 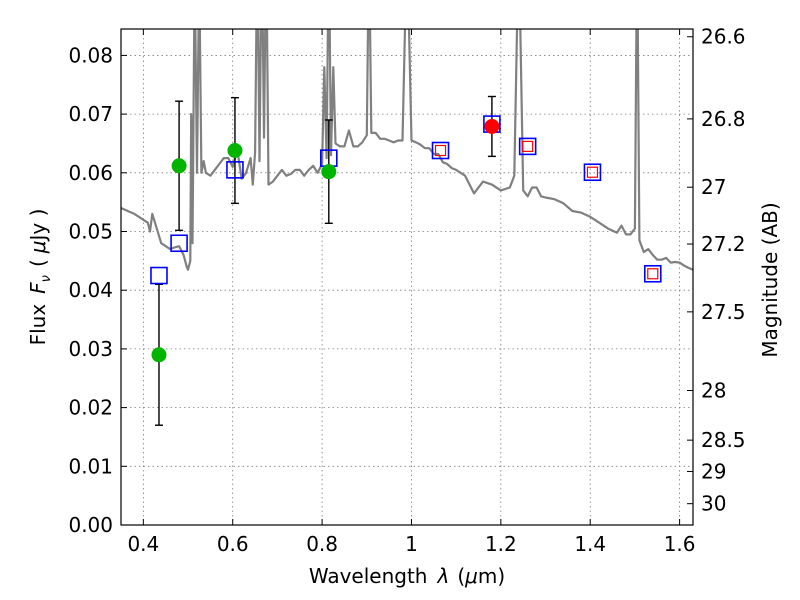 What do you see at coordinates (723, 119) in the screenshot?
I see `y2-tick-label: 26.8` at bounding box center [723, 119].